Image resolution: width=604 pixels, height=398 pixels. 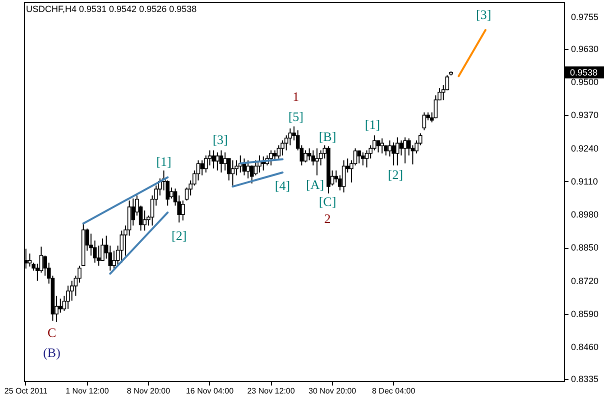 What do you see at coordinates (271, 391) in the screenshot?
I see `x-tick-label: 23 Nov 12:00` at bounding box center [271, 391].